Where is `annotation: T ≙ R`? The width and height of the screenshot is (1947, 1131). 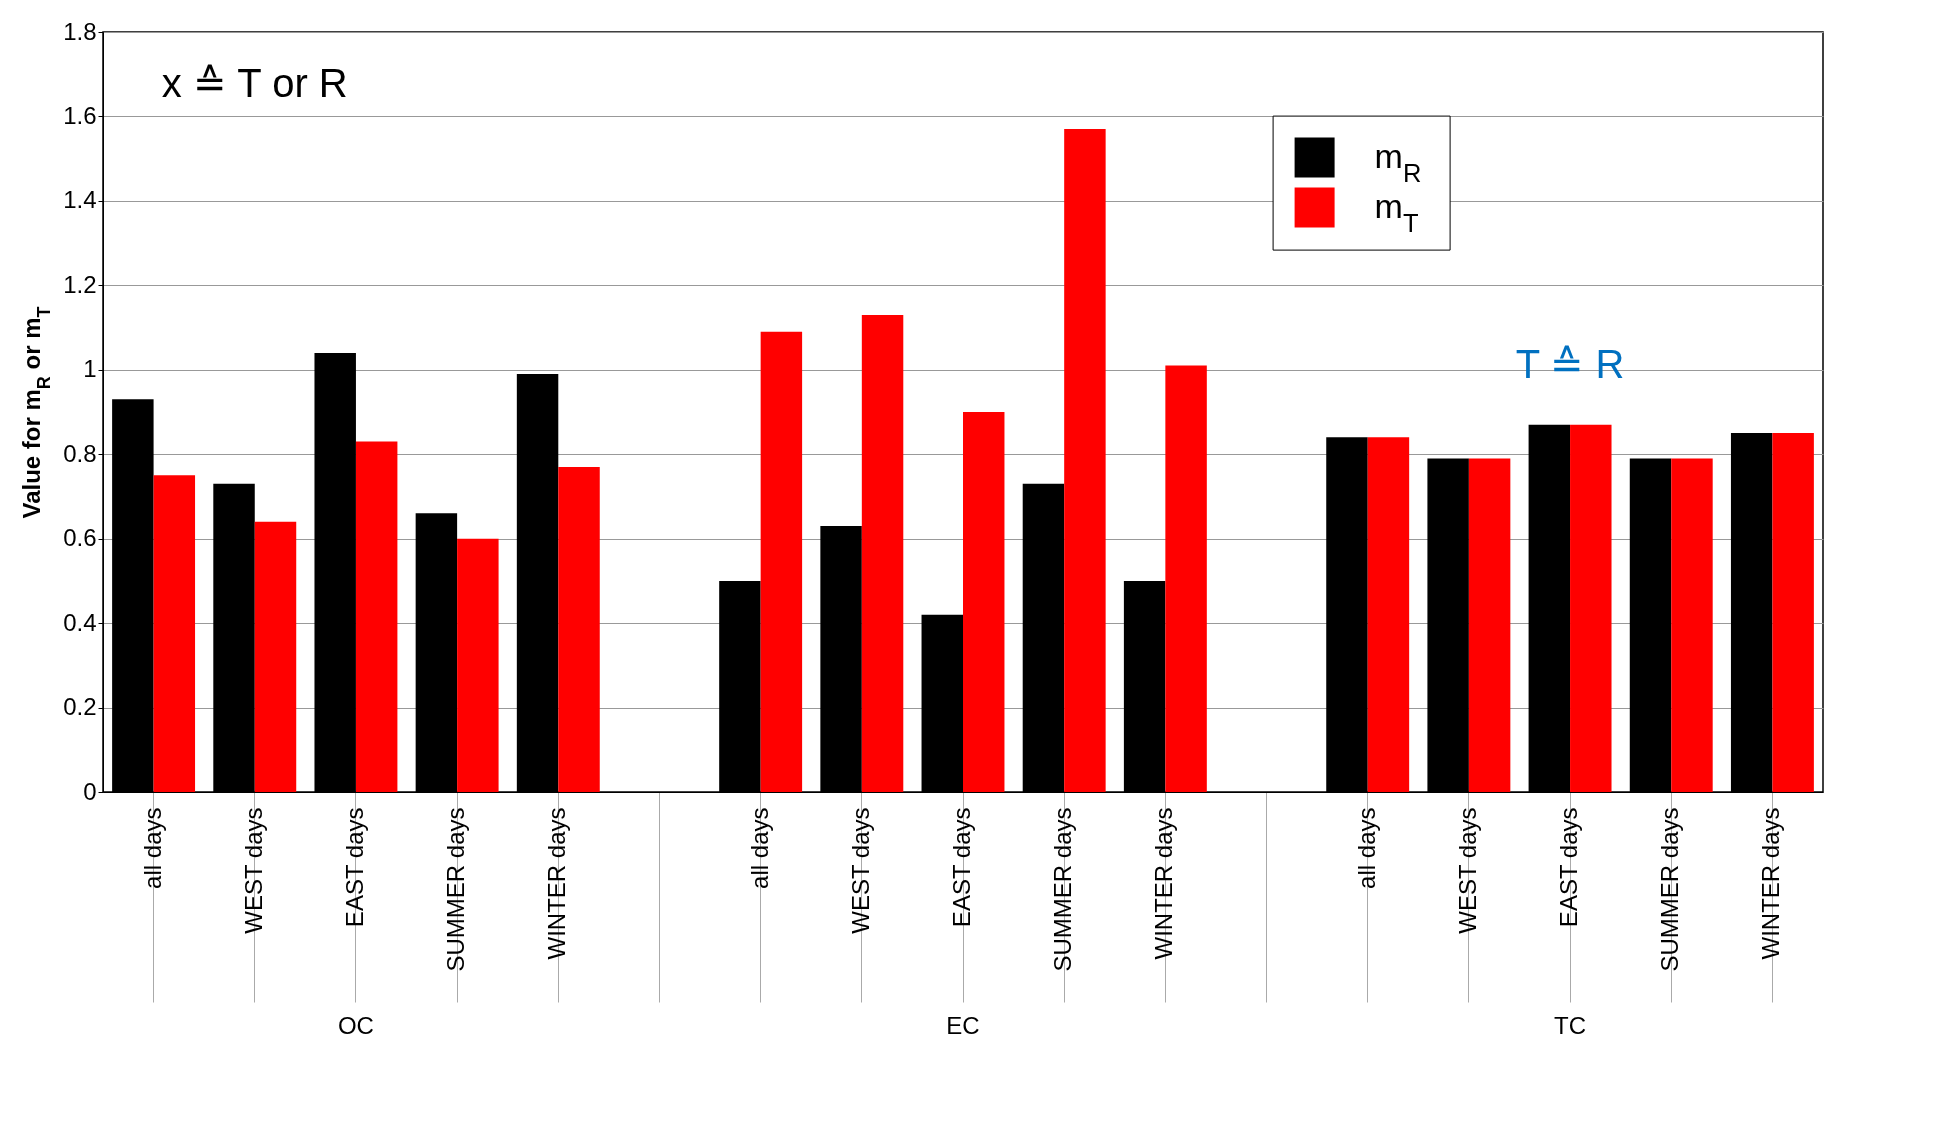
annotation: T ≙ R is located at coordinates (1570, 364).